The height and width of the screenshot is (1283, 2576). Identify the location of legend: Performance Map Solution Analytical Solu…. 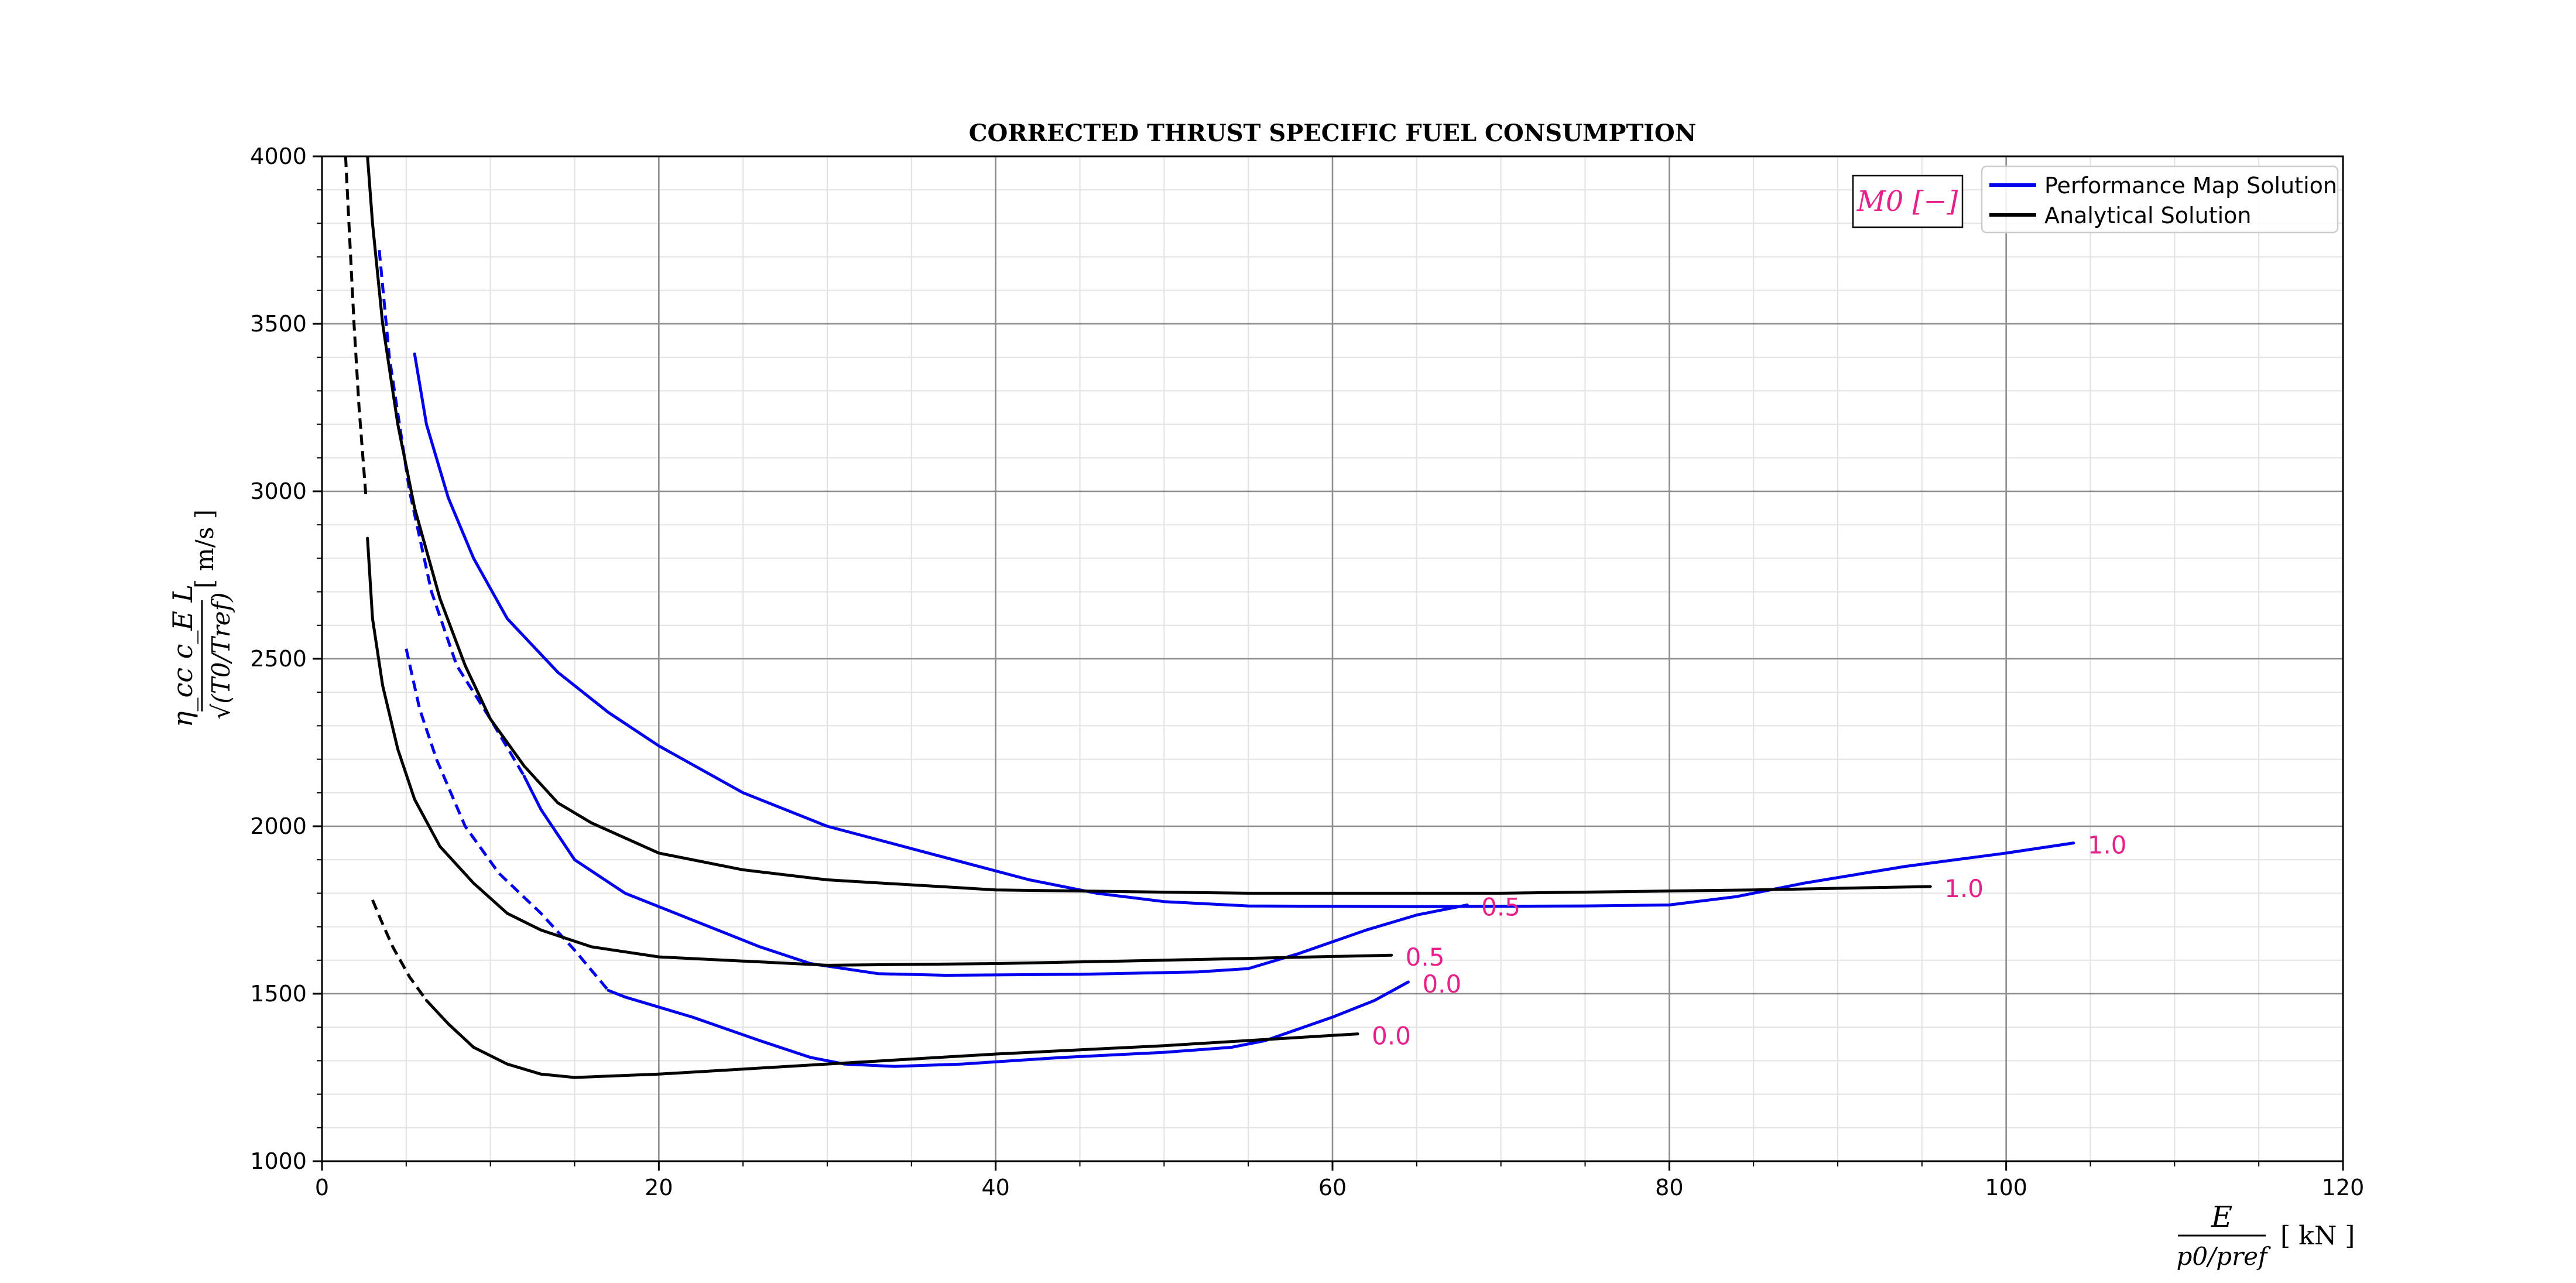
(2160, 199).